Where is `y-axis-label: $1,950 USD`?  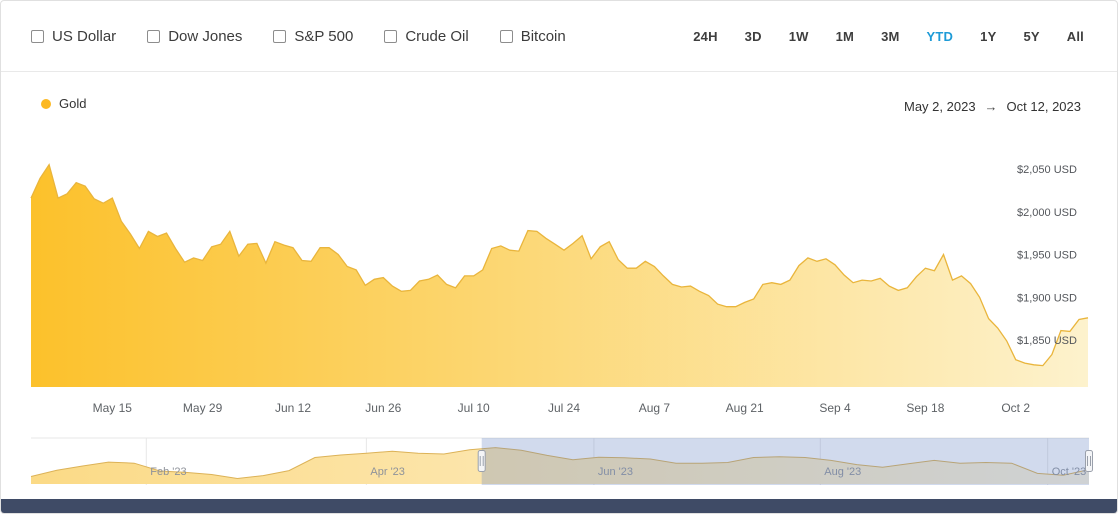
y-axis-label: $1,950 USD is located at coordinates (1047, 256).